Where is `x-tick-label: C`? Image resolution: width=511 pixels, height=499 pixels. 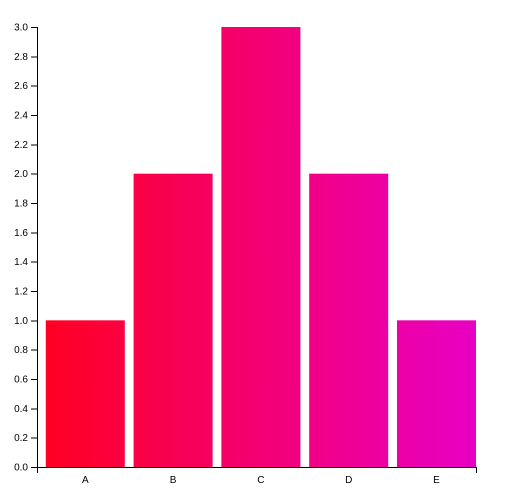
x-tick-label: C is located at coordinates (260, 480).